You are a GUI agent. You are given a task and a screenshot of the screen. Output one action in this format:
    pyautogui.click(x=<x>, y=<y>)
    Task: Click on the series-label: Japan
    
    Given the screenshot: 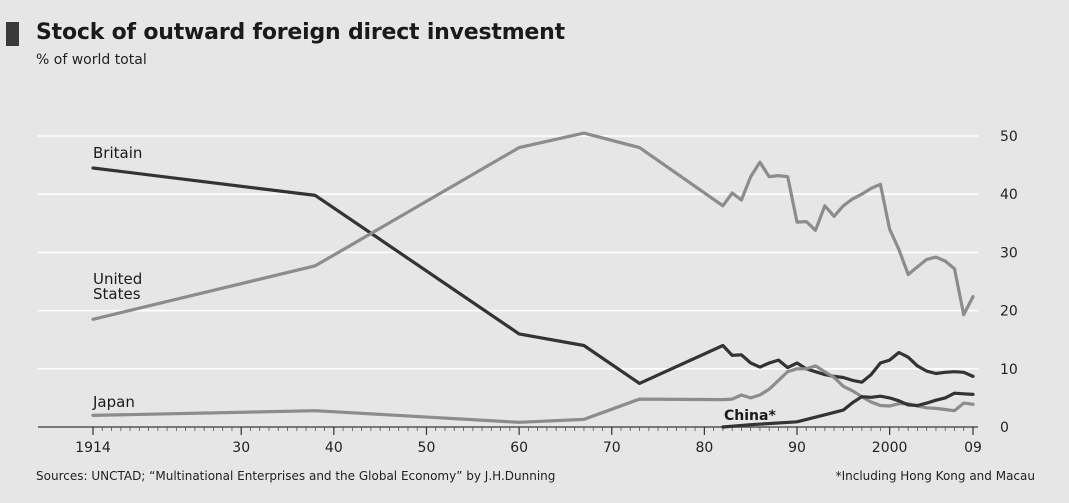 What is the action you would take?
    pyautogui.click(x=113, y=402)
    